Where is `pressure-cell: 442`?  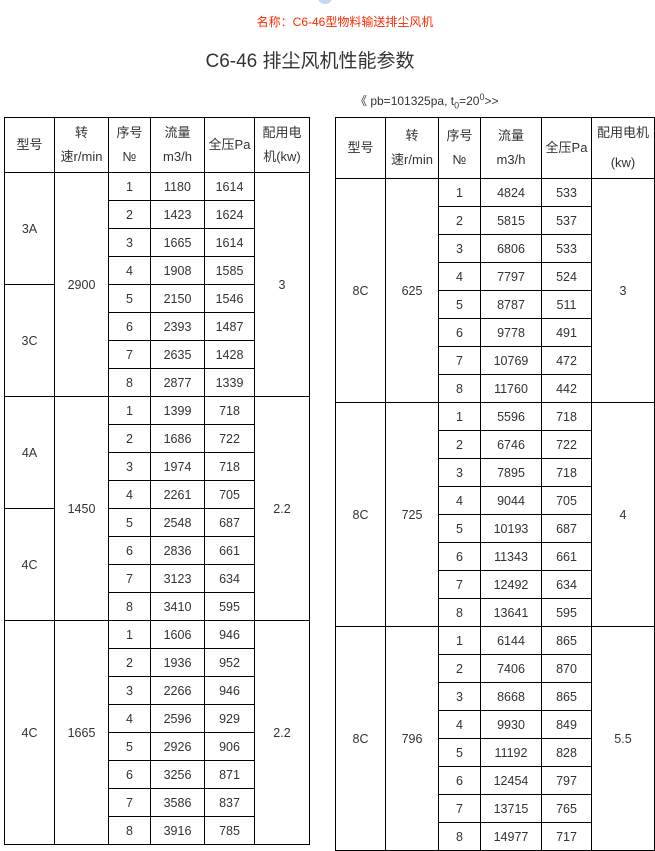
pressure-cell: 442 is located at coordinates (566, 388).